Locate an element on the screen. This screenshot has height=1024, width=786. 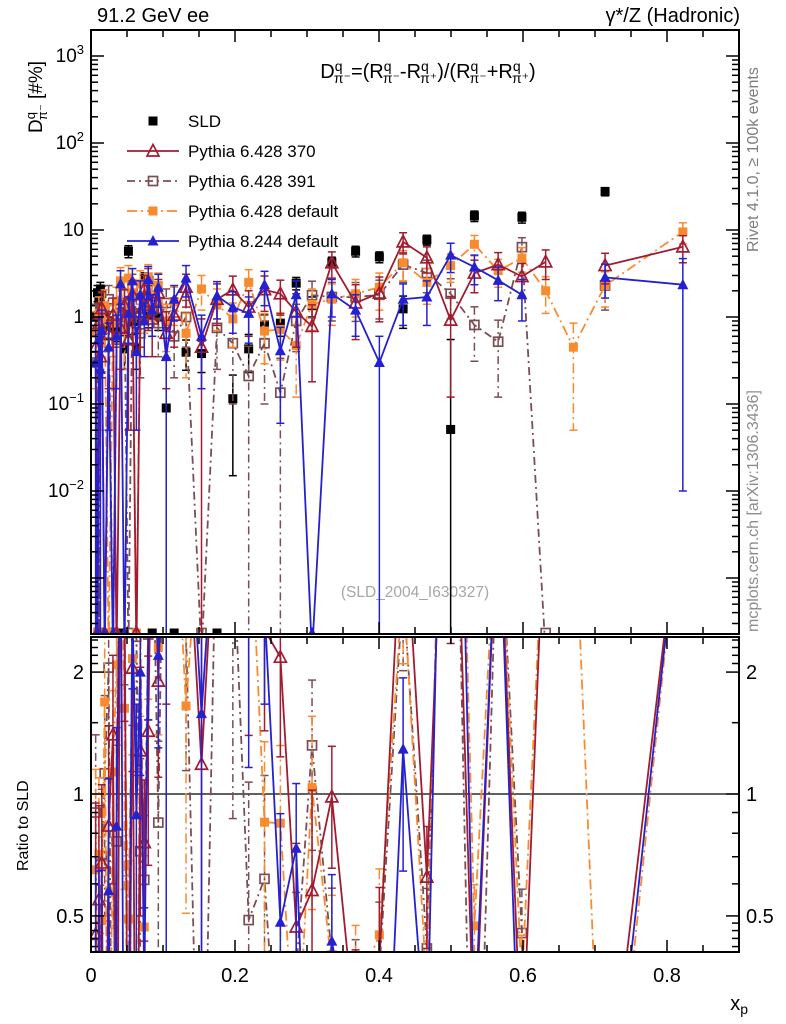
axis-tick-label: 2 is located at coordinates (751, 673).